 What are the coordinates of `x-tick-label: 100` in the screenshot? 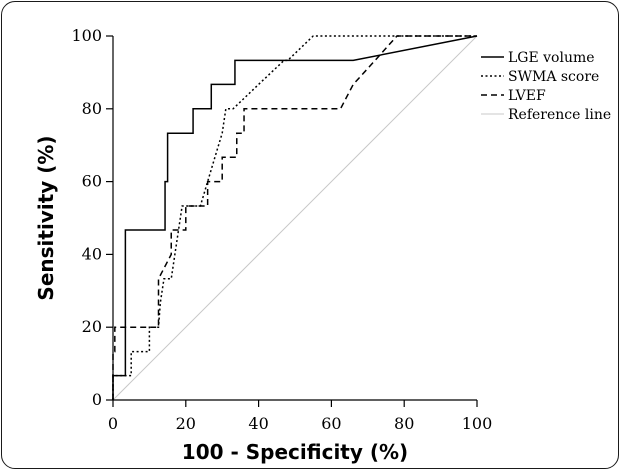 It's located at (477, 423).